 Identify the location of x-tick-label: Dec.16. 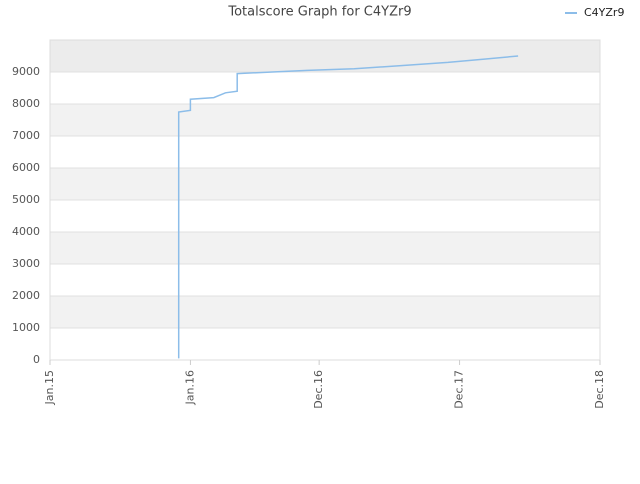
(318, 389).